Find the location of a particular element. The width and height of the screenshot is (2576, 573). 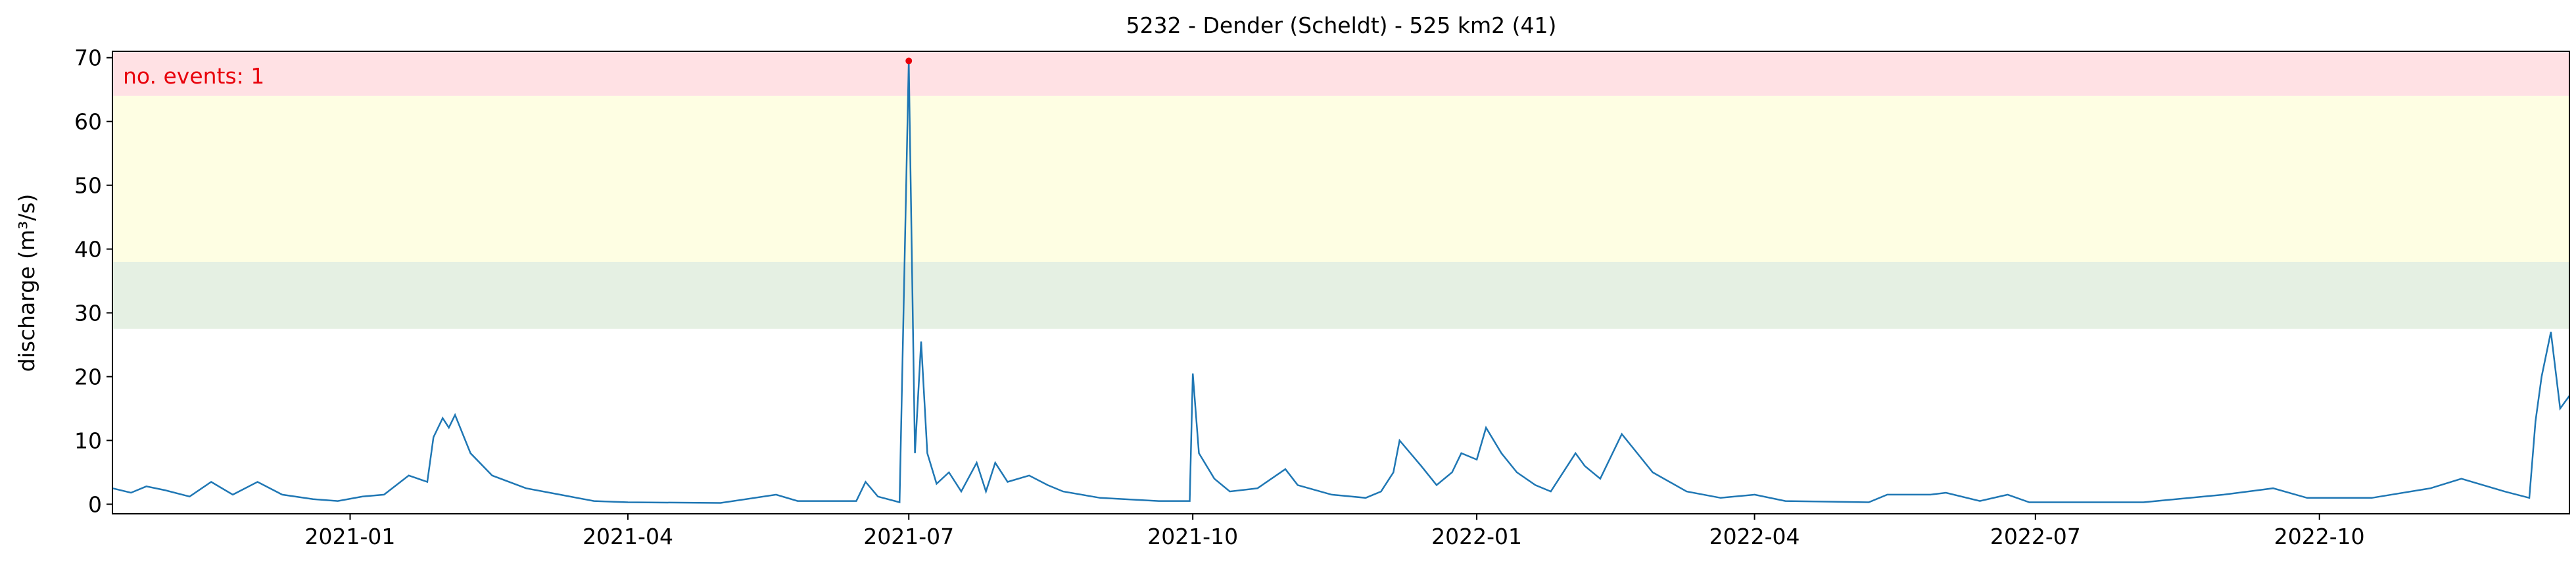

x-tick-label: 2021-01 is located at coordinates (351, 536).